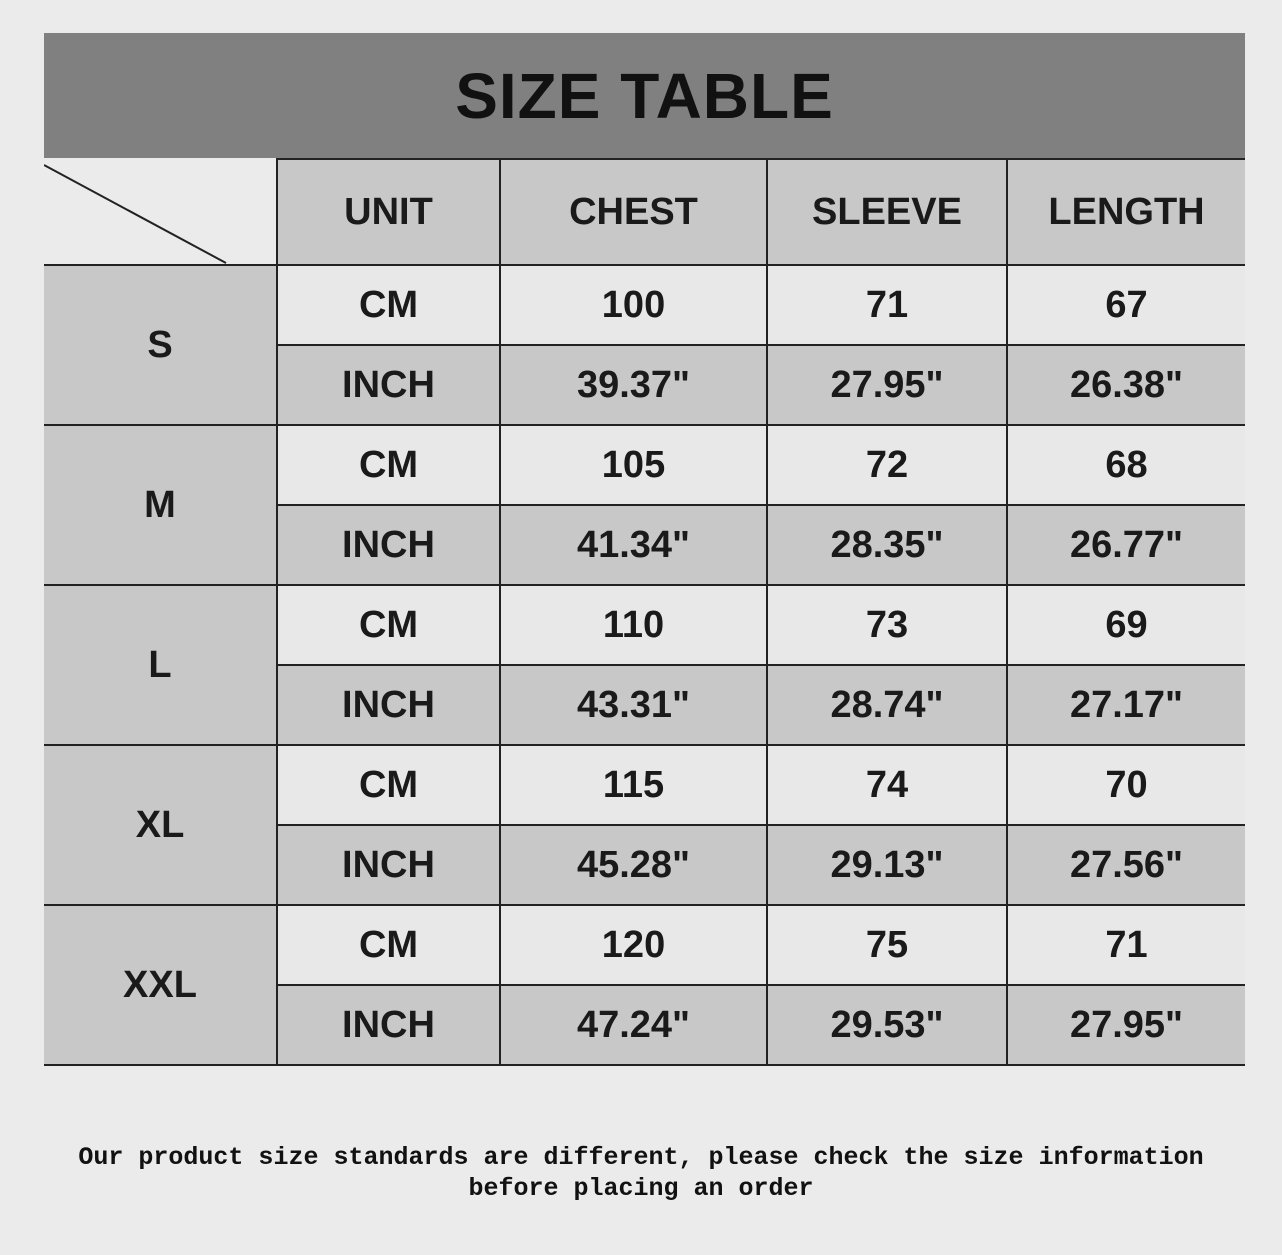 The image size is (1282, 1255). Describe the element at coordinates (887, 785) in the screenshot. I see `sleeve-cell: 74` at that location.